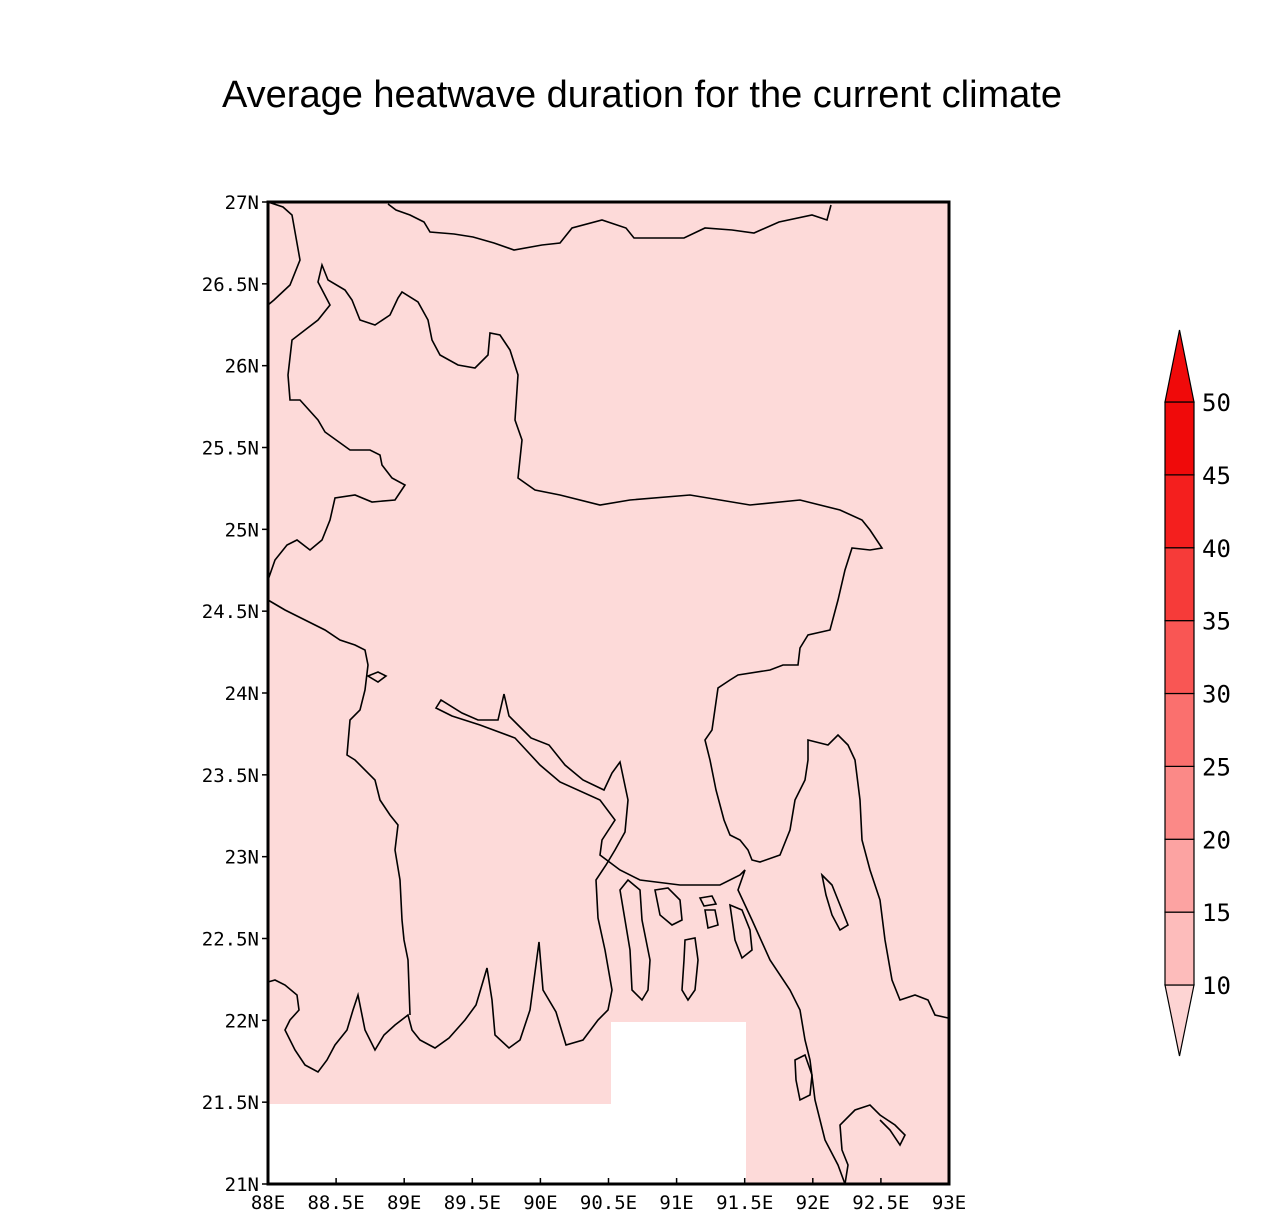  Describe the element at coordinates (676, 1203) in the screenshot. I see `lon-tick-label: 91E` at that location.